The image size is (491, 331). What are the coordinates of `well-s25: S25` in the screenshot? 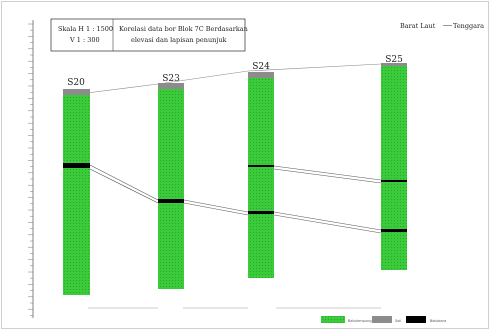 It's located at (394, 162).